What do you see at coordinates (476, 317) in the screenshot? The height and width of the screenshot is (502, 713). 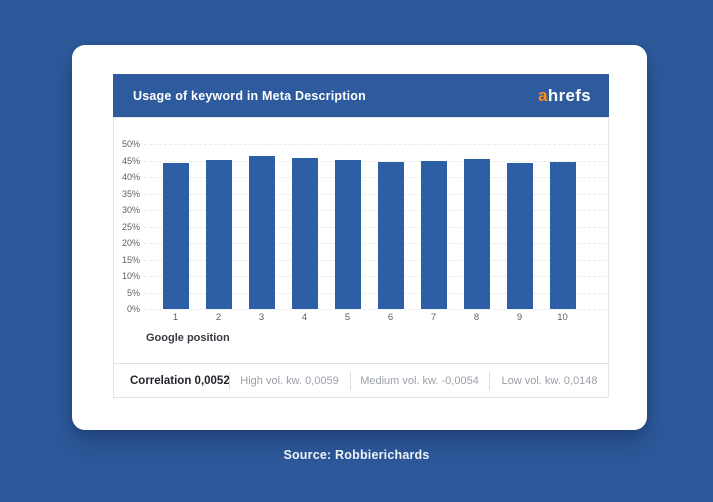 I see `x-tick-label: 8` at bounding box center [476, 317].